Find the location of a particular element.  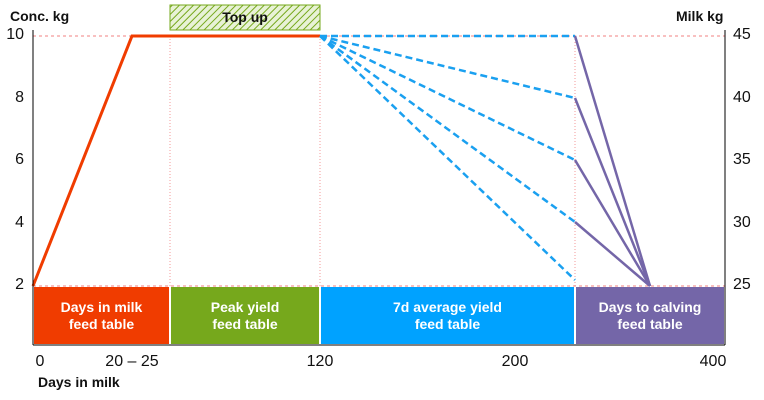

left-tick-label: 2 is located at coordinates (19, 284).